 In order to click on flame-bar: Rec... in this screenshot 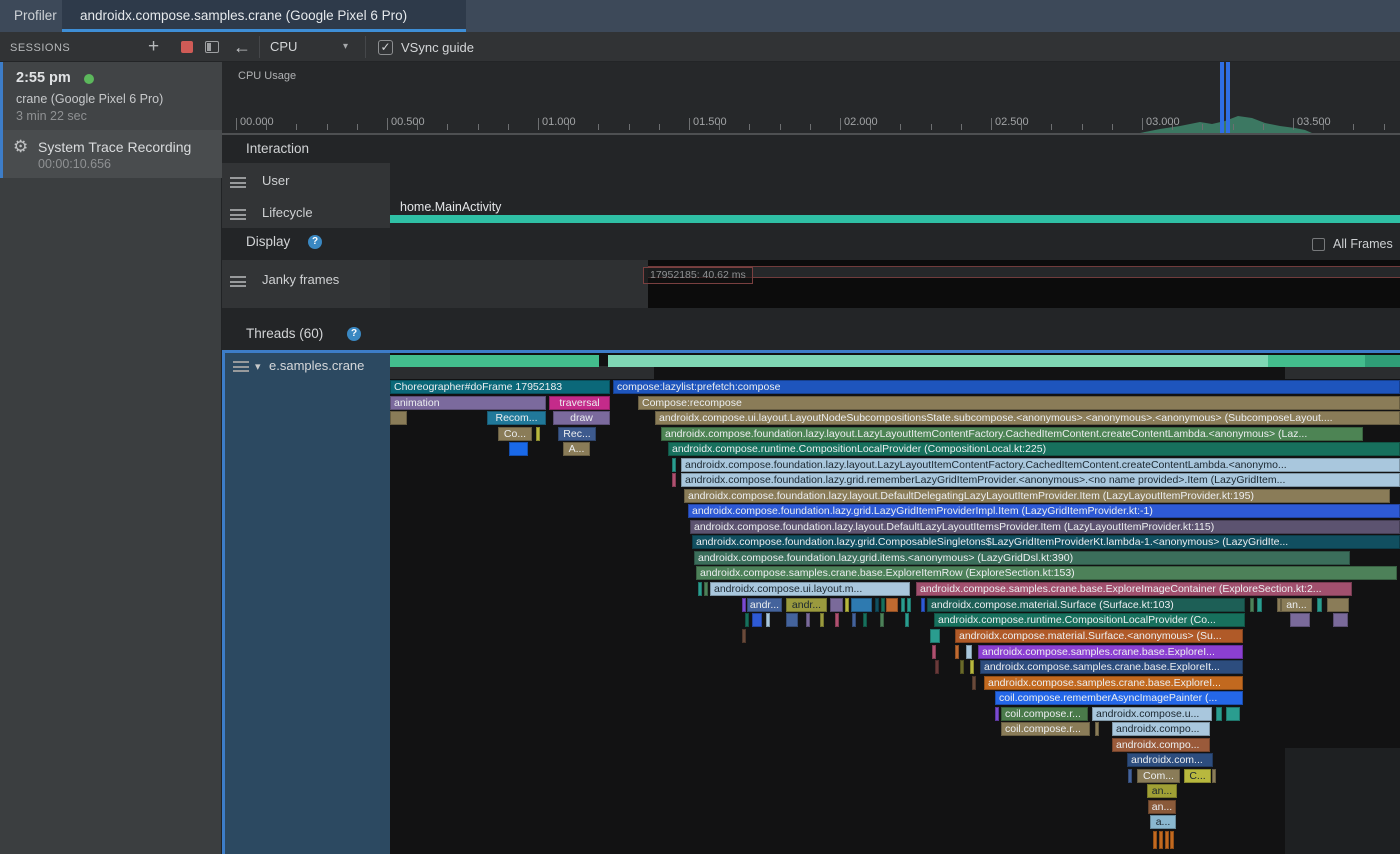, I will do `click(577, 434)`.